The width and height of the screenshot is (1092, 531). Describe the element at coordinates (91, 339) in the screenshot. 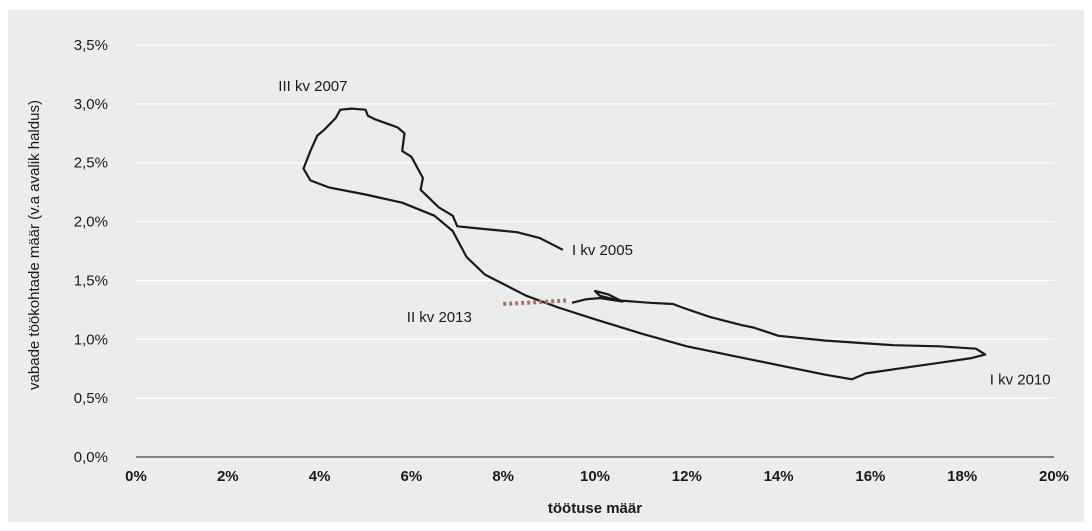

I see `y-tick-label: 1,0%` at that location.